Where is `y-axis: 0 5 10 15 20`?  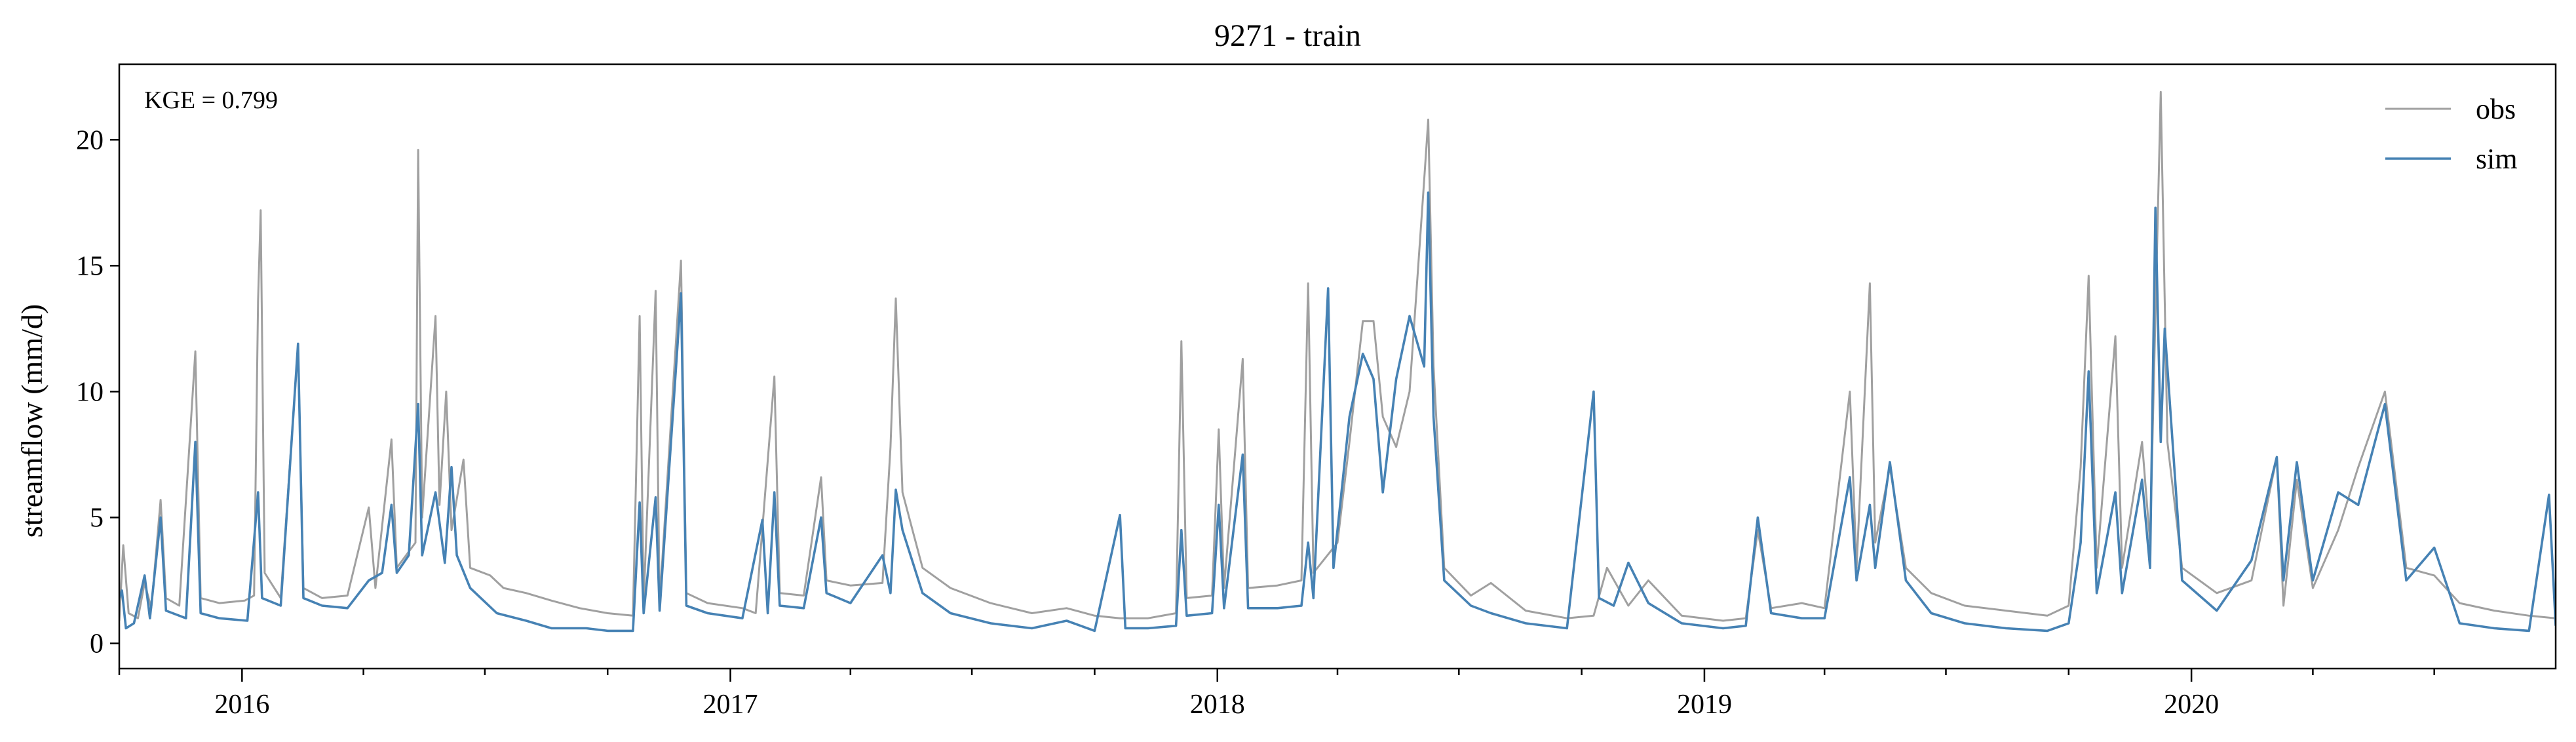 y-axis: 0 5 10 15 20 is located at coordinates (97, 392).